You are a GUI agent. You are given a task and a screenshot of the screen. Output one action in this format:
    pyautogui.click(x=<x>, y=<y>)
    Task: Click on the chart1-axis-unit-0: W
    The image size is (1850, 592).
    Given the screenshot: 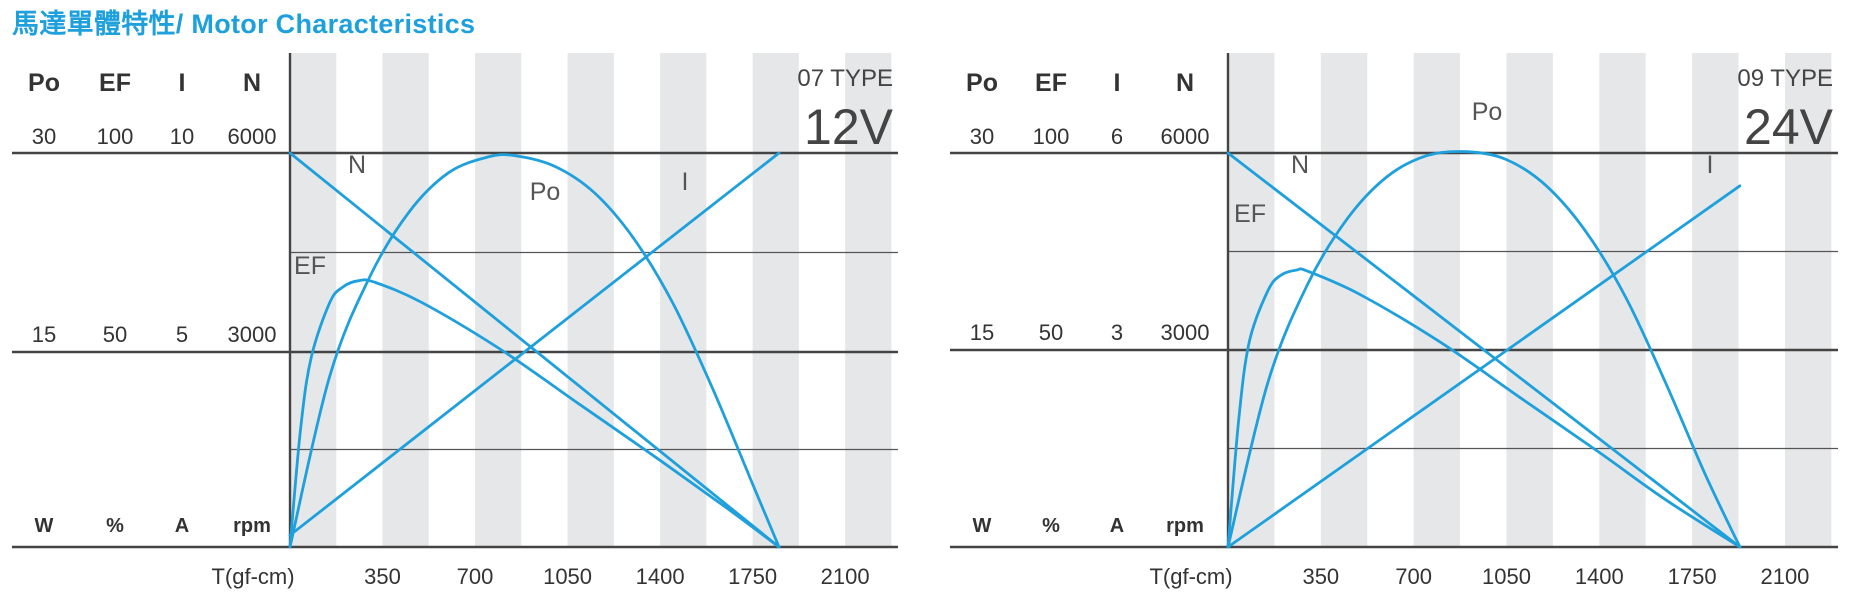 What is the action you would take?
    pyautogui.click(x=44, y=526)
    